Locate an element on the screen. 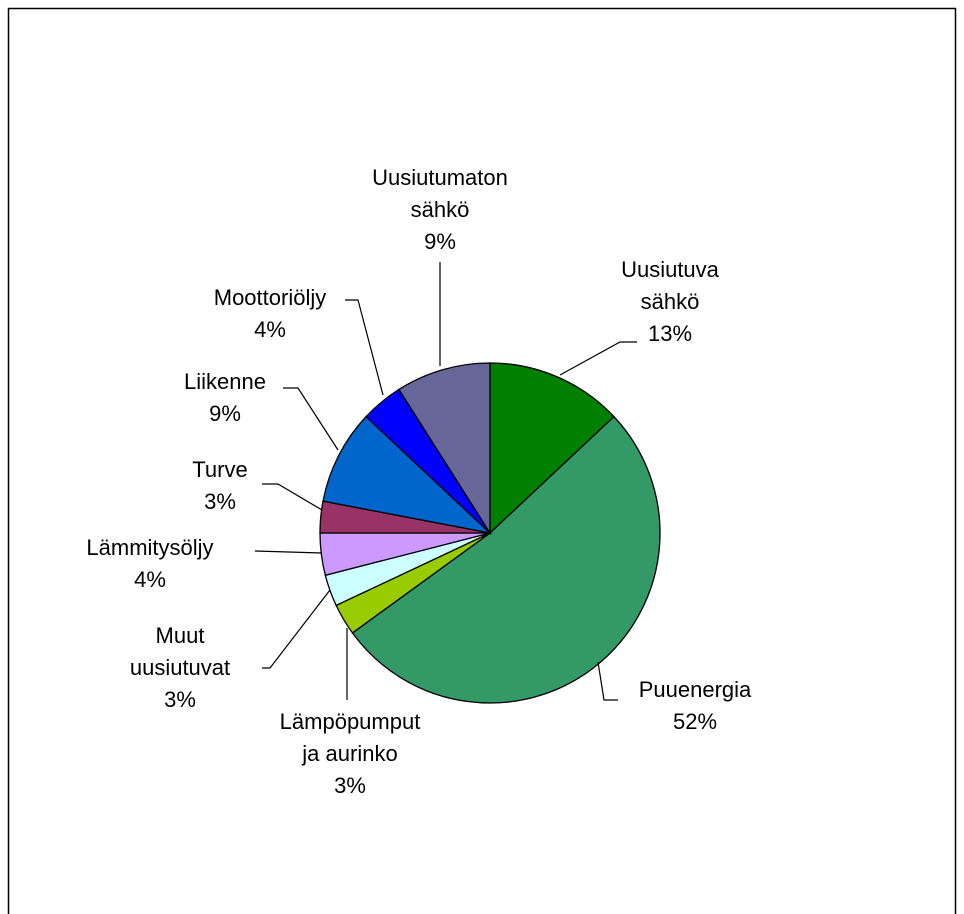 This screenshot has width=964, height=914. slice-label: Uusiutuva sähkö 13% is located at coordinates (670, 302).